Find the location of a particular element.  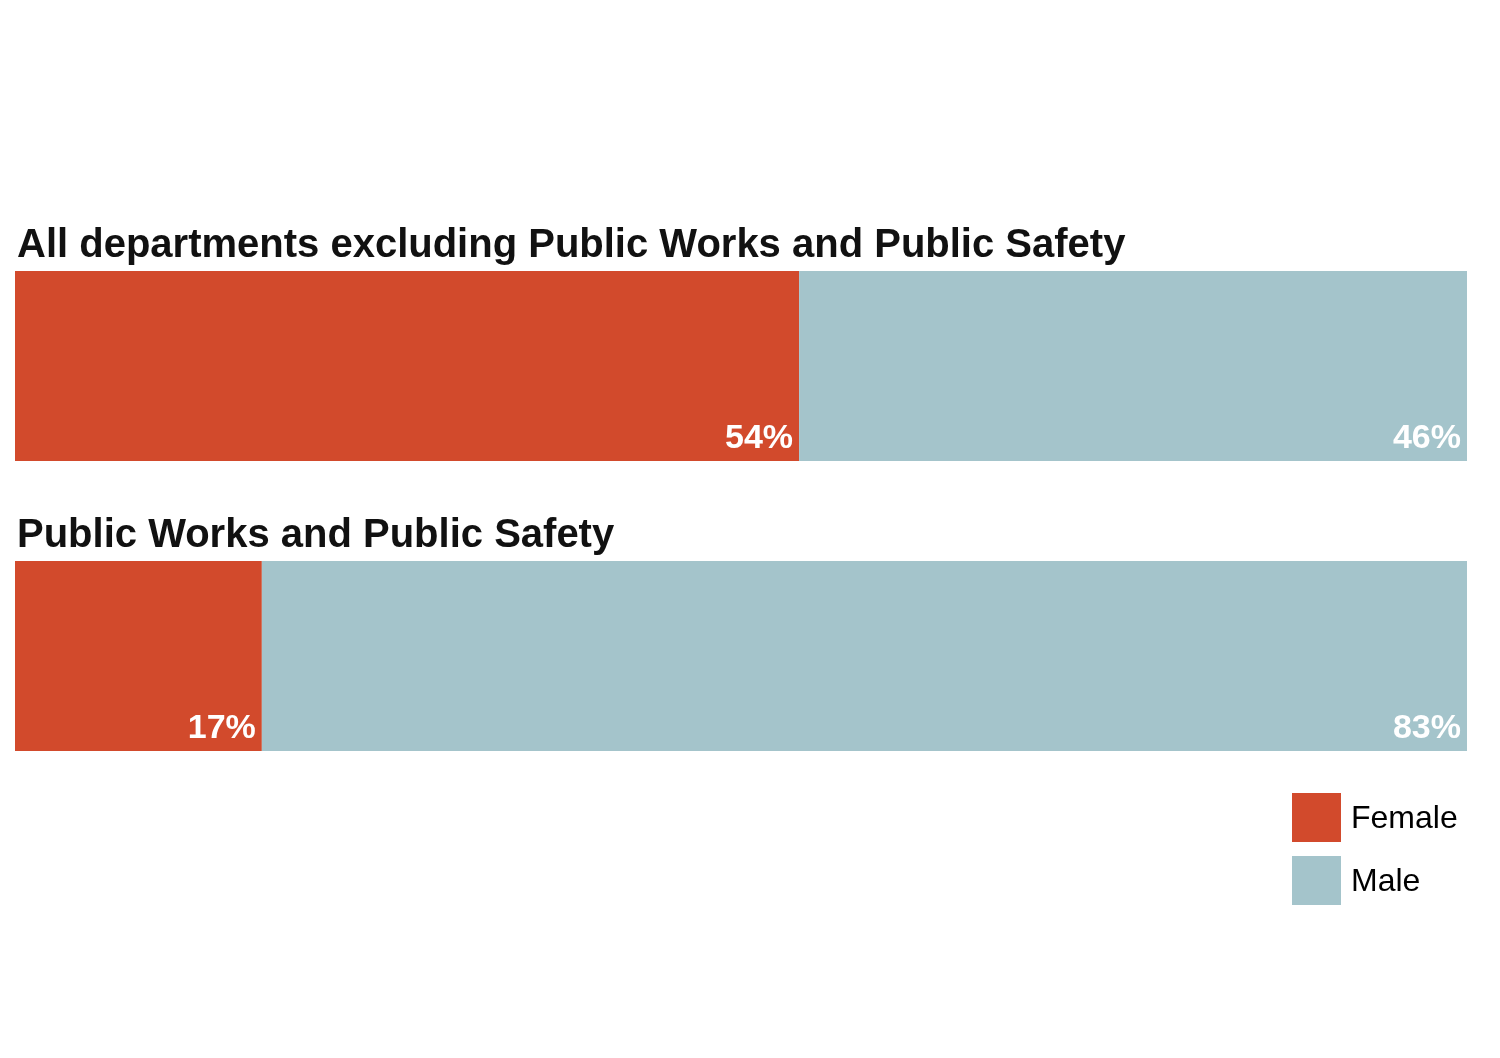

legend-label: Male is located at coordinates (1386, 879).